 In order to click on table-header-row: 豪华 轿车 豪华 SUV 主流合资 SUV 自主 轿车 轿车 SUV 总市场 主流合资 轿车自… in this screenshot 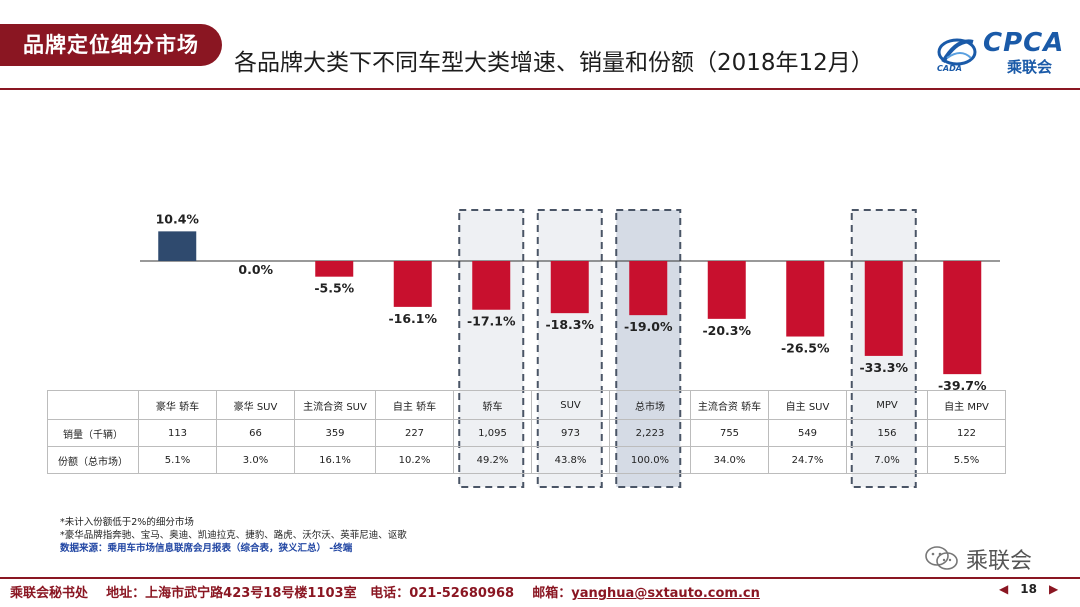, I will do `click(526, 405)`.